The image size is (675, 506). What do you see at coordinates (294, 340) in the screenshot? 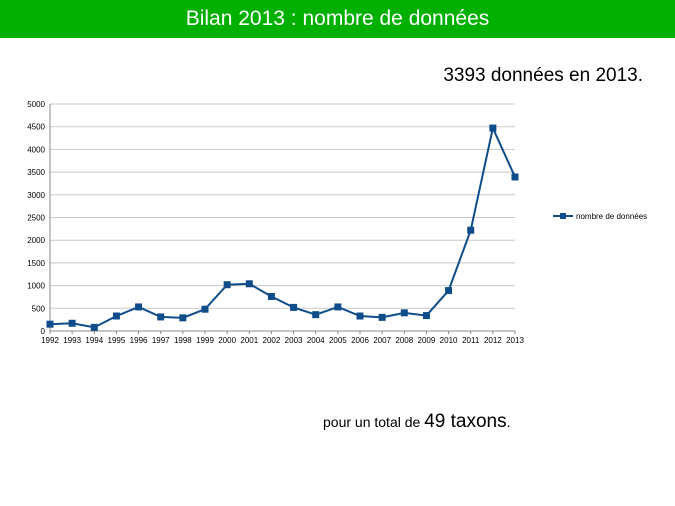
I see `x-tick-label: 2003` at bounding box center [294, 340].